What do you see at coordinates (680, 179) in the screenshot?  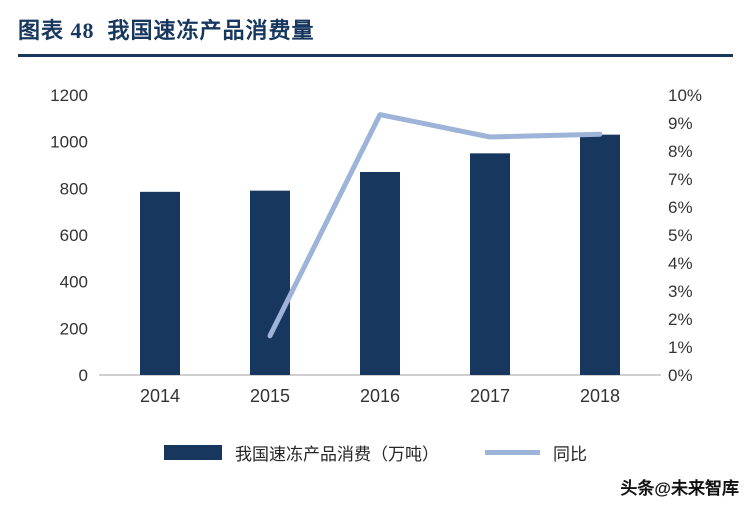 I see `right-axis-tick-label: 7%` at bounding box center [680, 179].